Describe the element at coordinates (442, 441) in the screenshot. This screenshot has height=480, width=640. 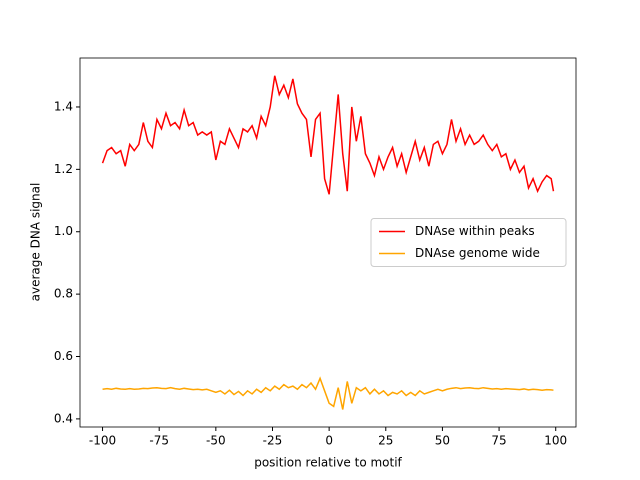
I see `x-tick-label: 50` at that location.